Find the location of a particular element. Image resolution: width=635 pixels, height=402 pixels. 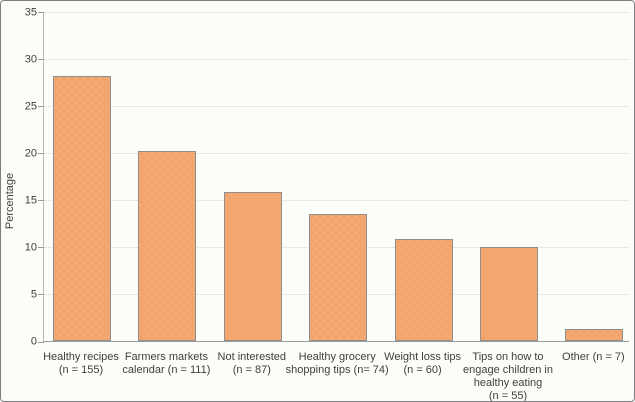

x-category-label: Other (n = 7) is located at coordinates (593, 357).